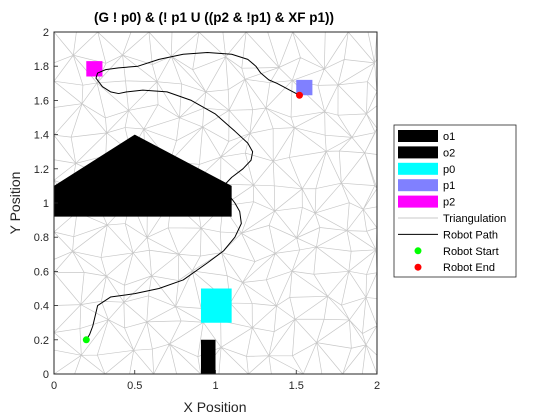  I want to click on legend-label: Robot Start, so click(471, 252).